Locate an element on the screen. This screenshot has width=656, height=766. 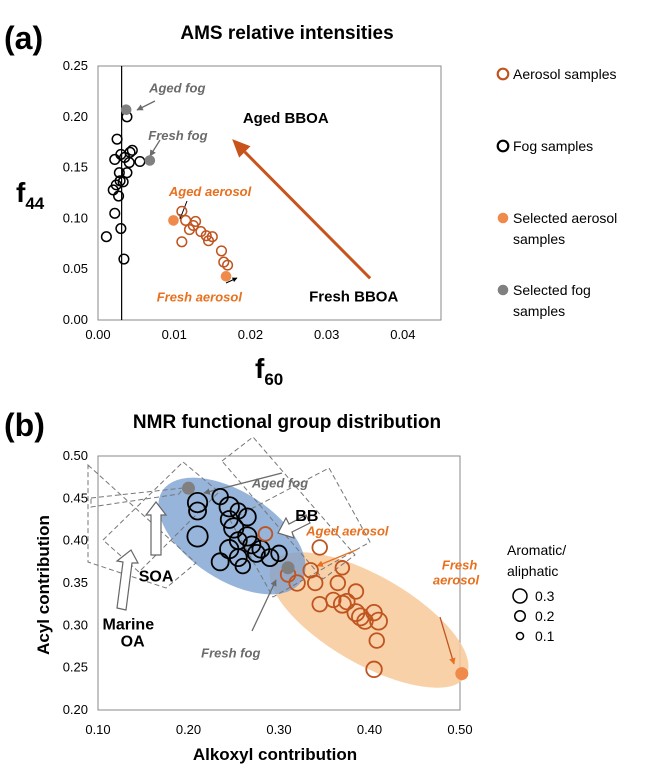
panel-b-y-tick-label: 0.45 is located at coordinates (75, 497).